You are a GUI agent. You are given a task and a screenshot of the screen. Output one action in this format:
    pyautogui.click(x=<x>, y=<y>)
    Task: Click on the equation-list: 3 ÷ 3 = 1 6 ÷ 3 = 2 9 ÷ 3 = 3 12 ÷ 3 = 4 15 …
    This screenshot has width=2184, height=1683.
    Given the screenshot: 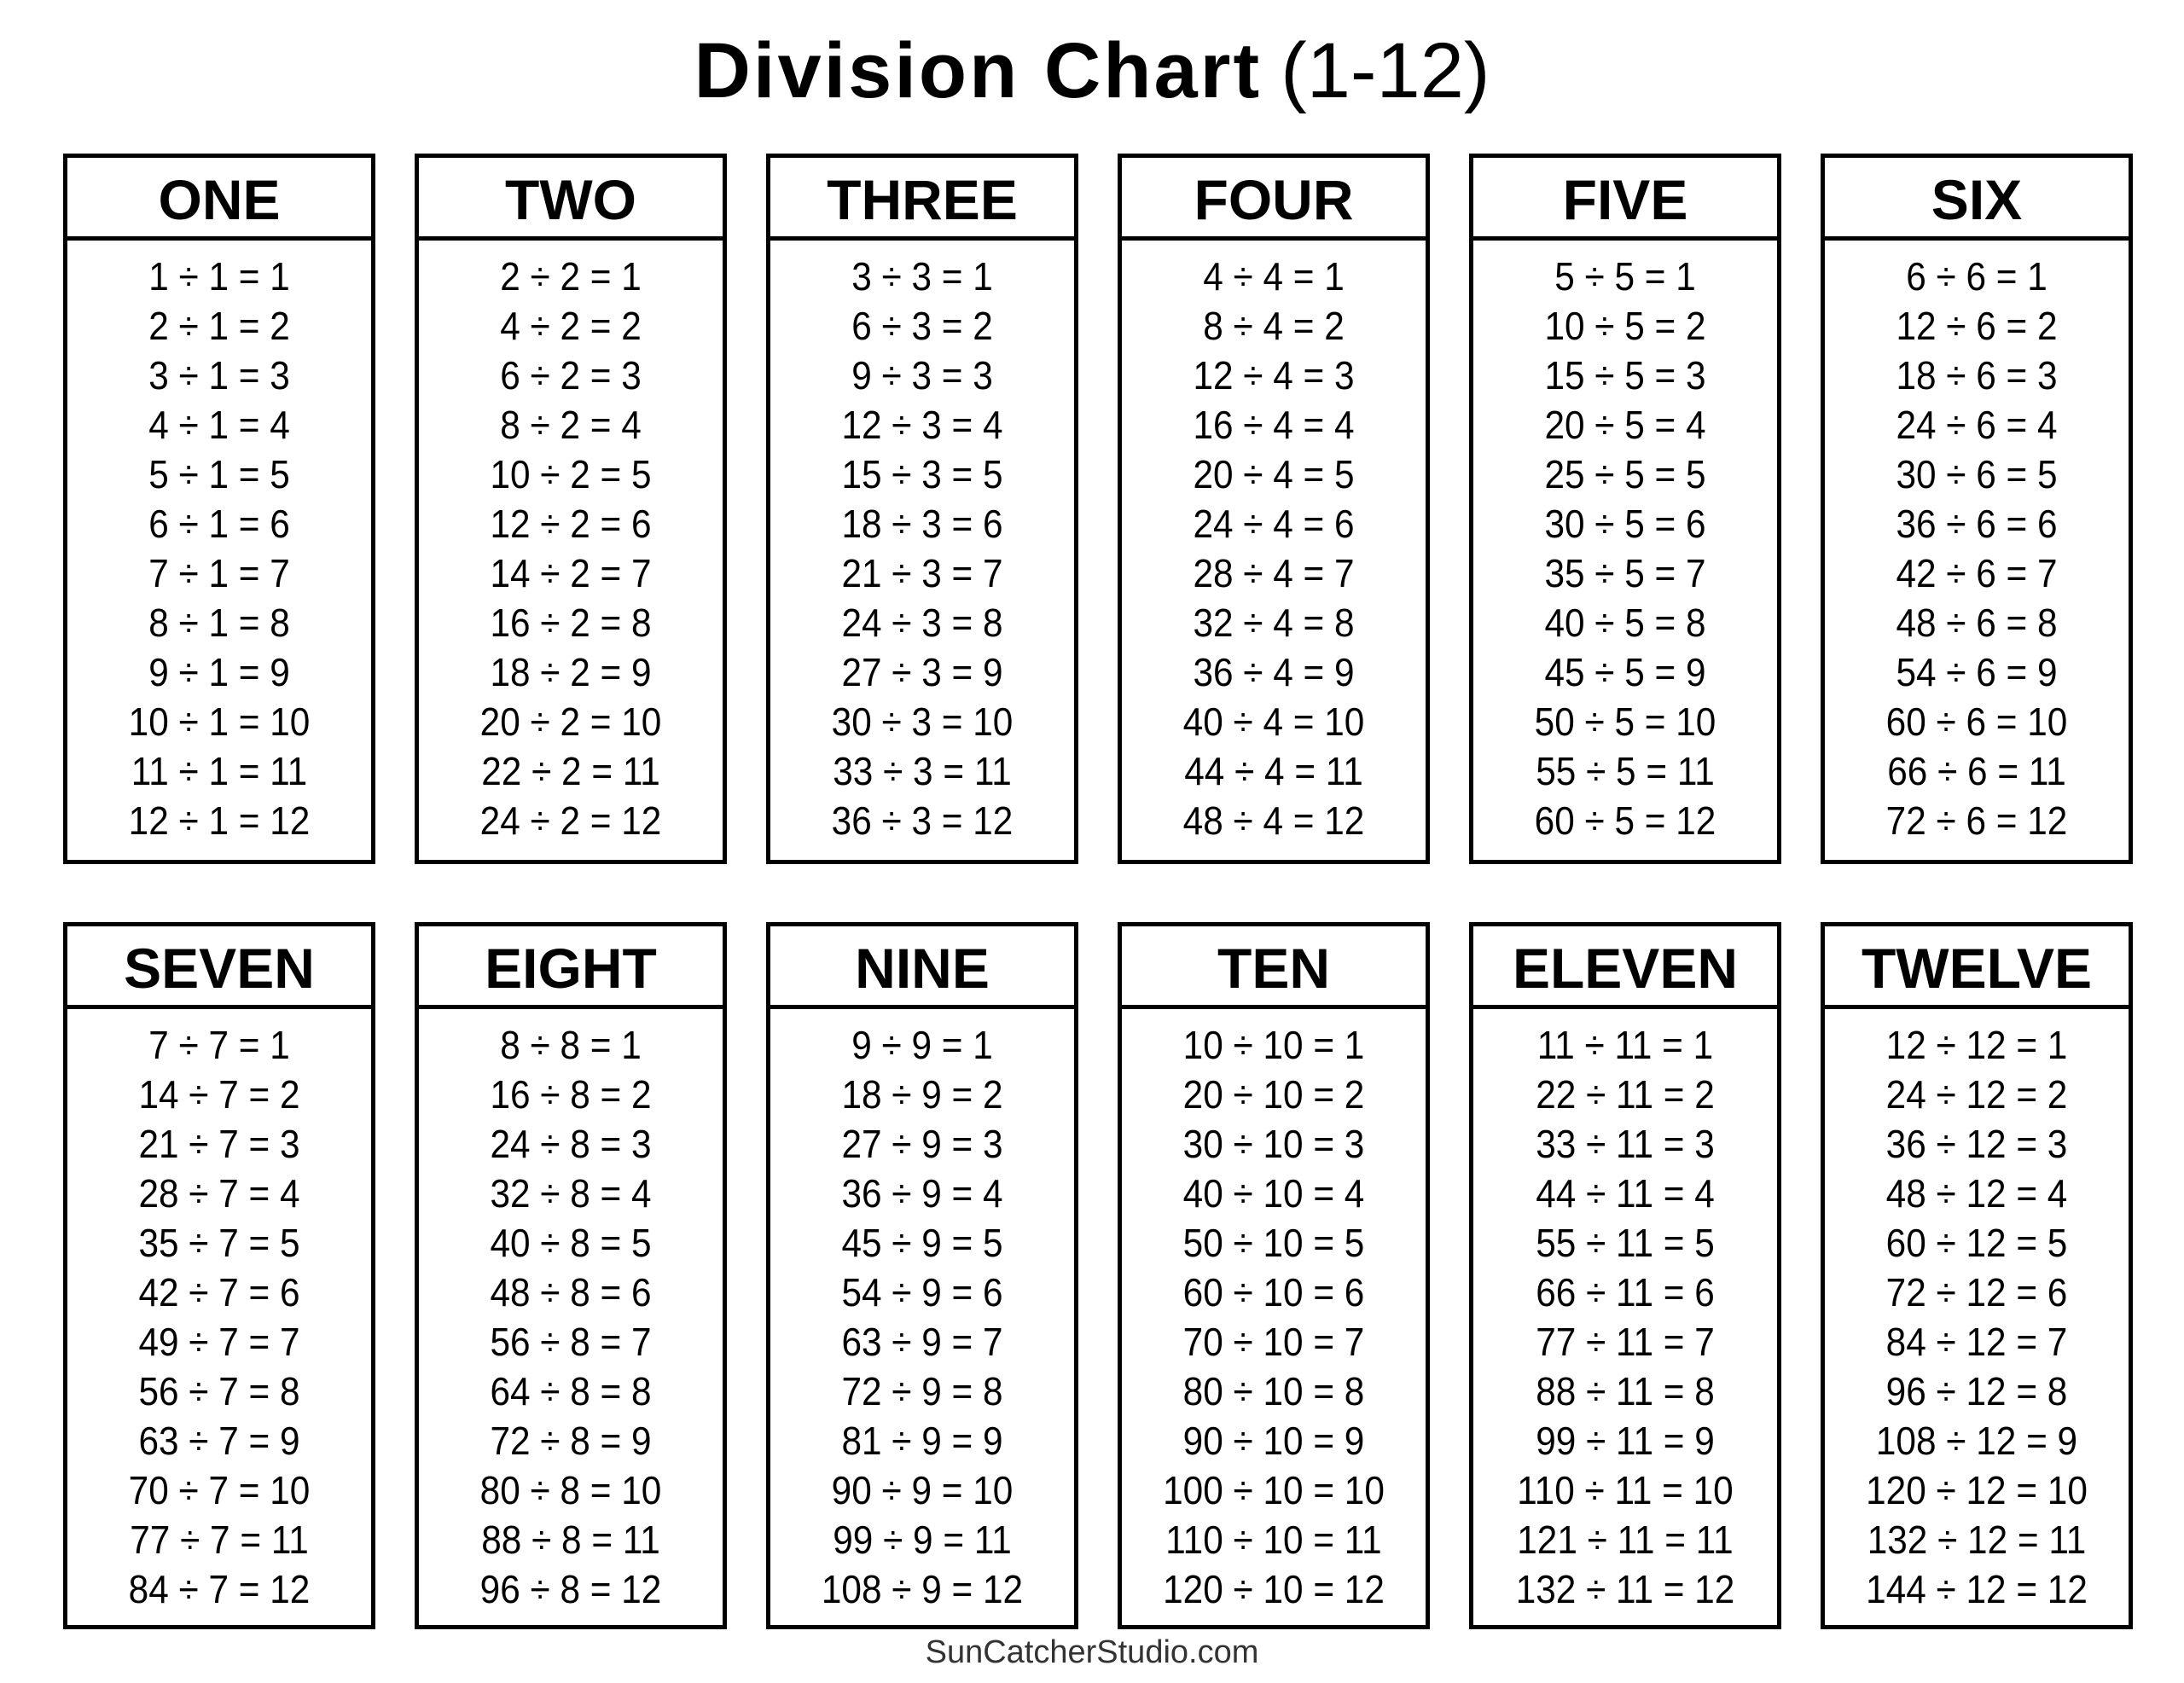 What is the action you would take?
    pyautogui.click(x=922, y=543)
    